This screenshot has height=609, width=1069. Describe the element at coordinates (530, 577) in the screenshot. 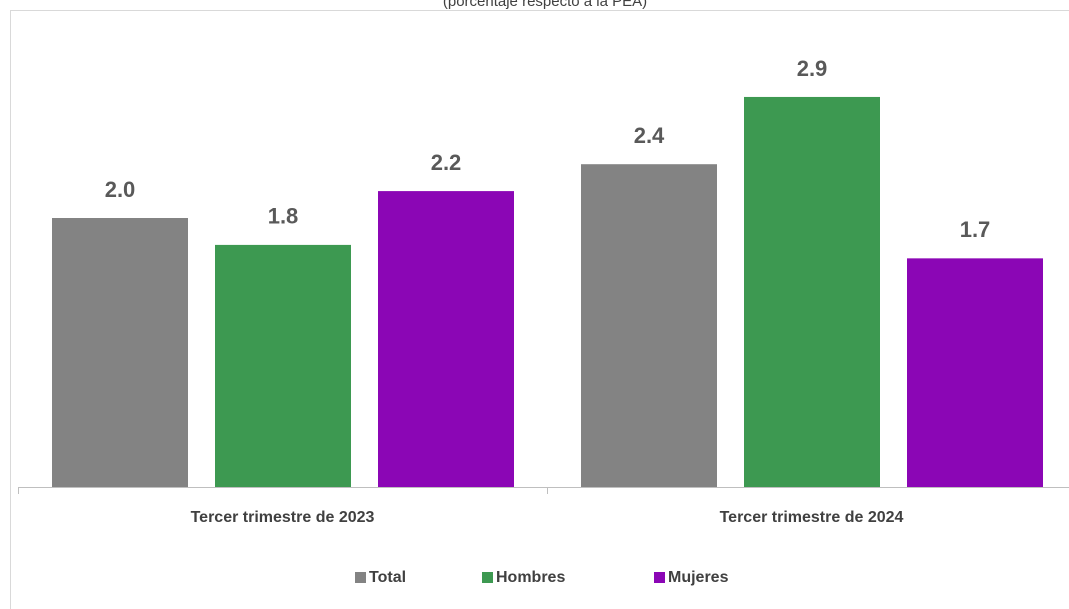

I see `legend-label: Hombres` at that location.